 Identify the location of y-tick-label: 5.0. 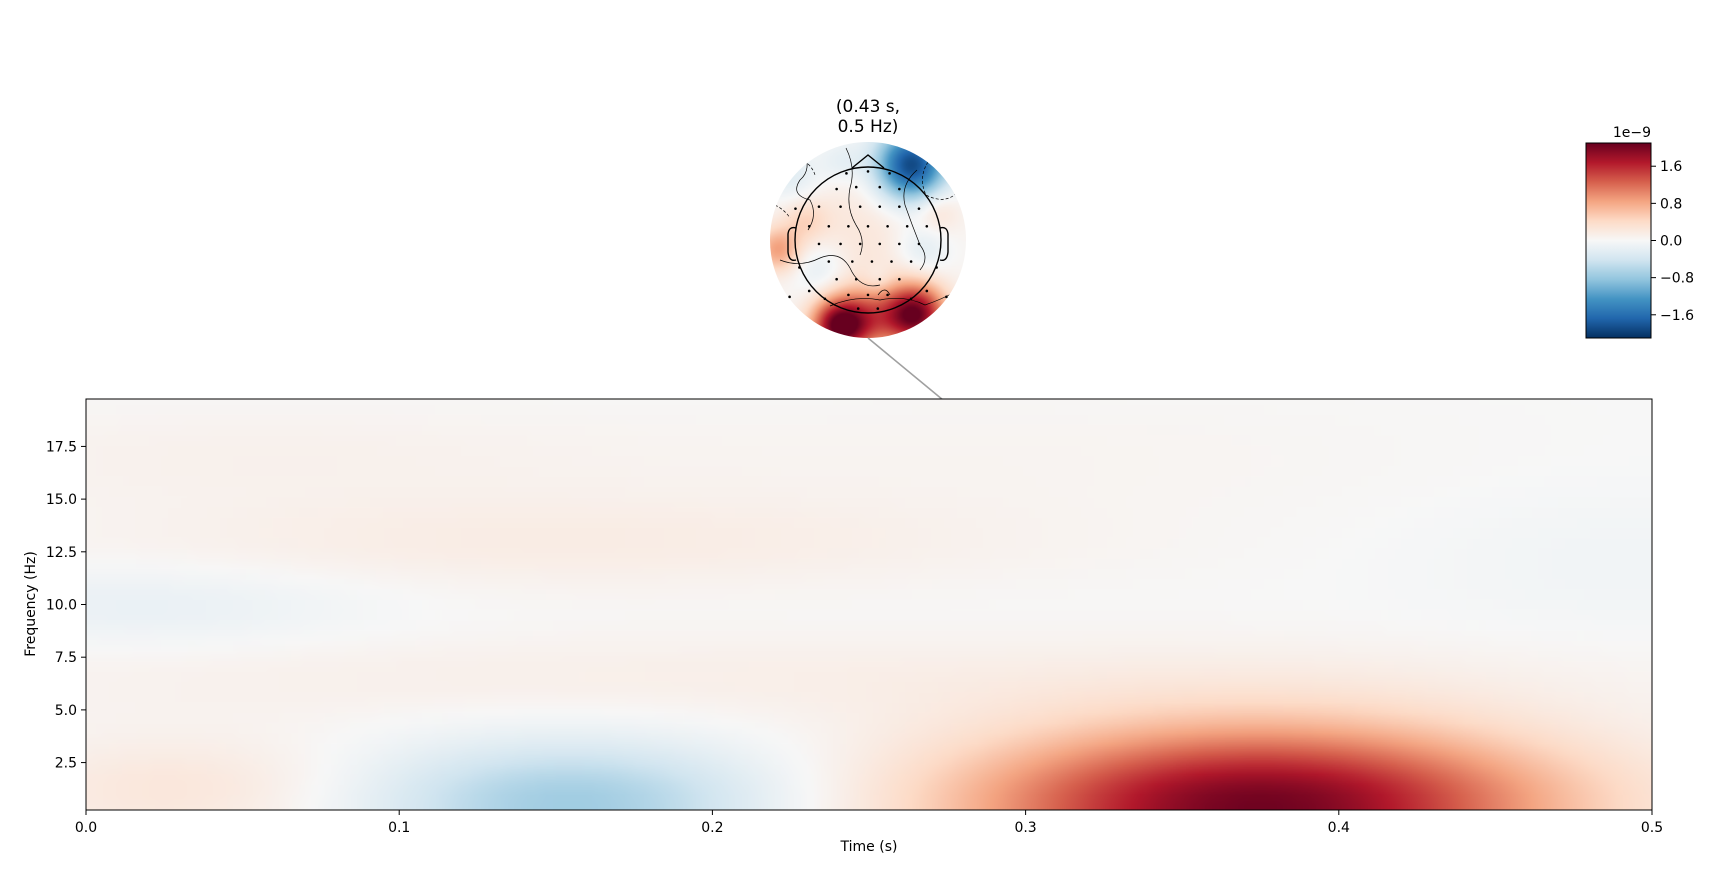
(66, 711).